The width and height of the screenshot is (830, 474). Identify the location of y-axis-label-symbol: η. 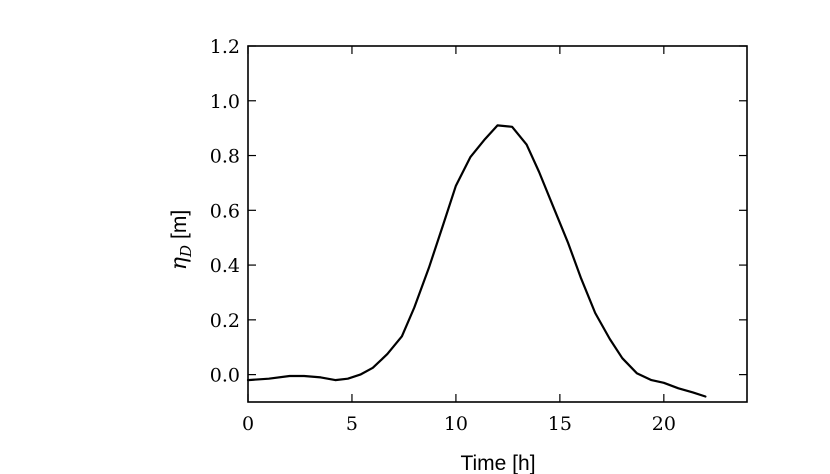
(179, 263).